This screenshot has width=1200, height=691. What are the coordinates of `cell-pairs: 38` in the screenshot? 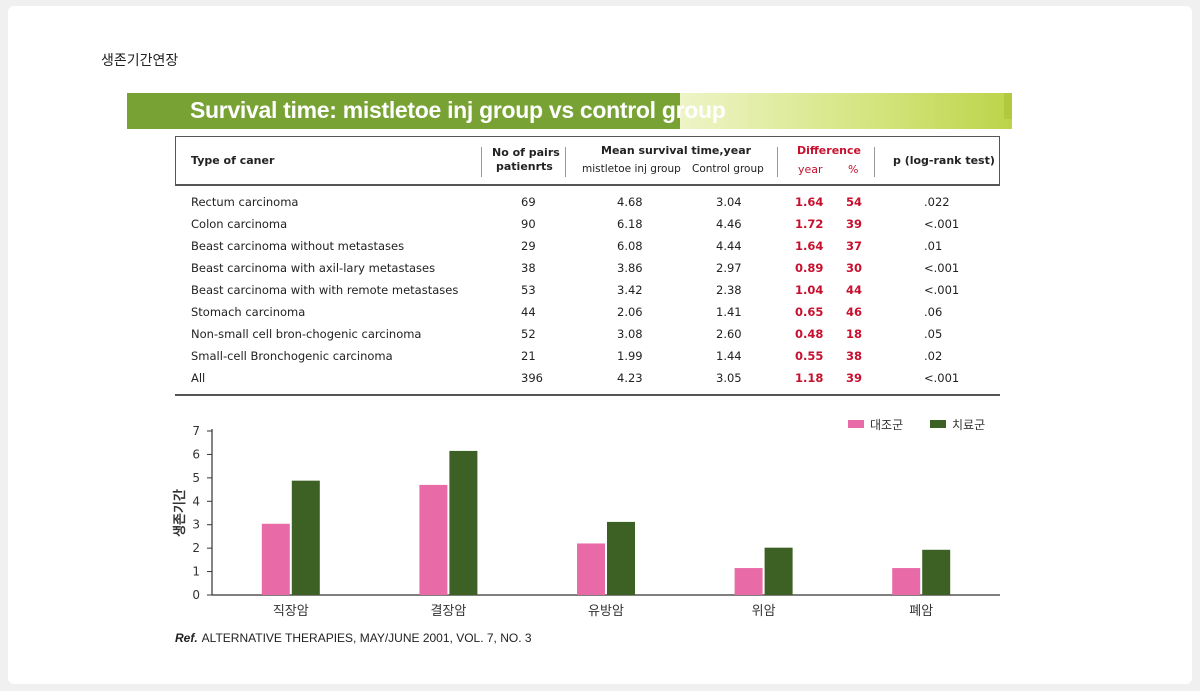 It's located at (528, 268).